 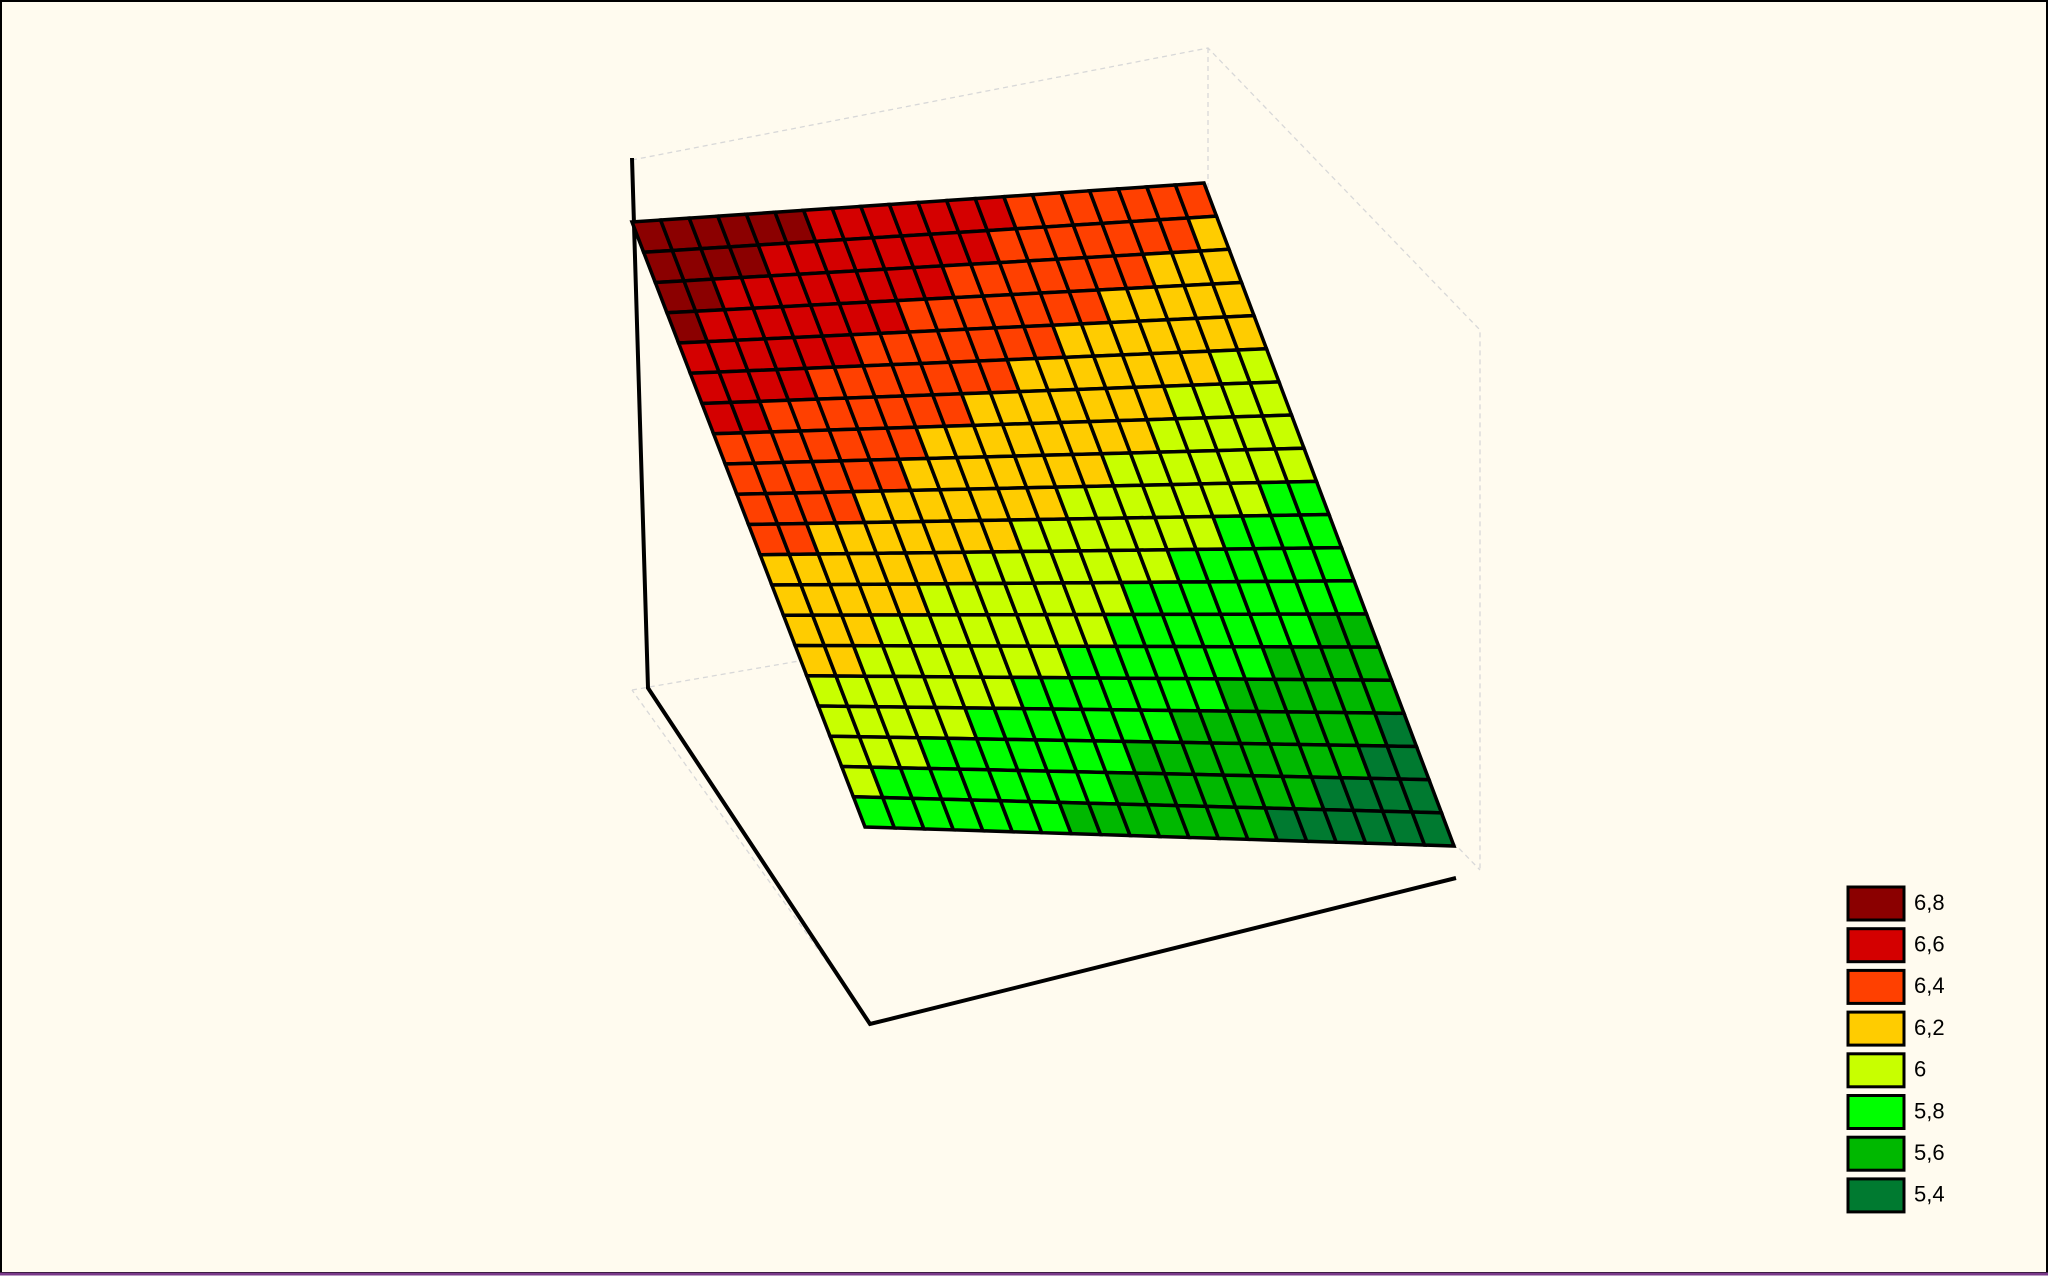 What do you see at coordinates (1929, 1110) in the screenshot?
I see `legend-label: 5,8` at bounding box center [1929, 1110].